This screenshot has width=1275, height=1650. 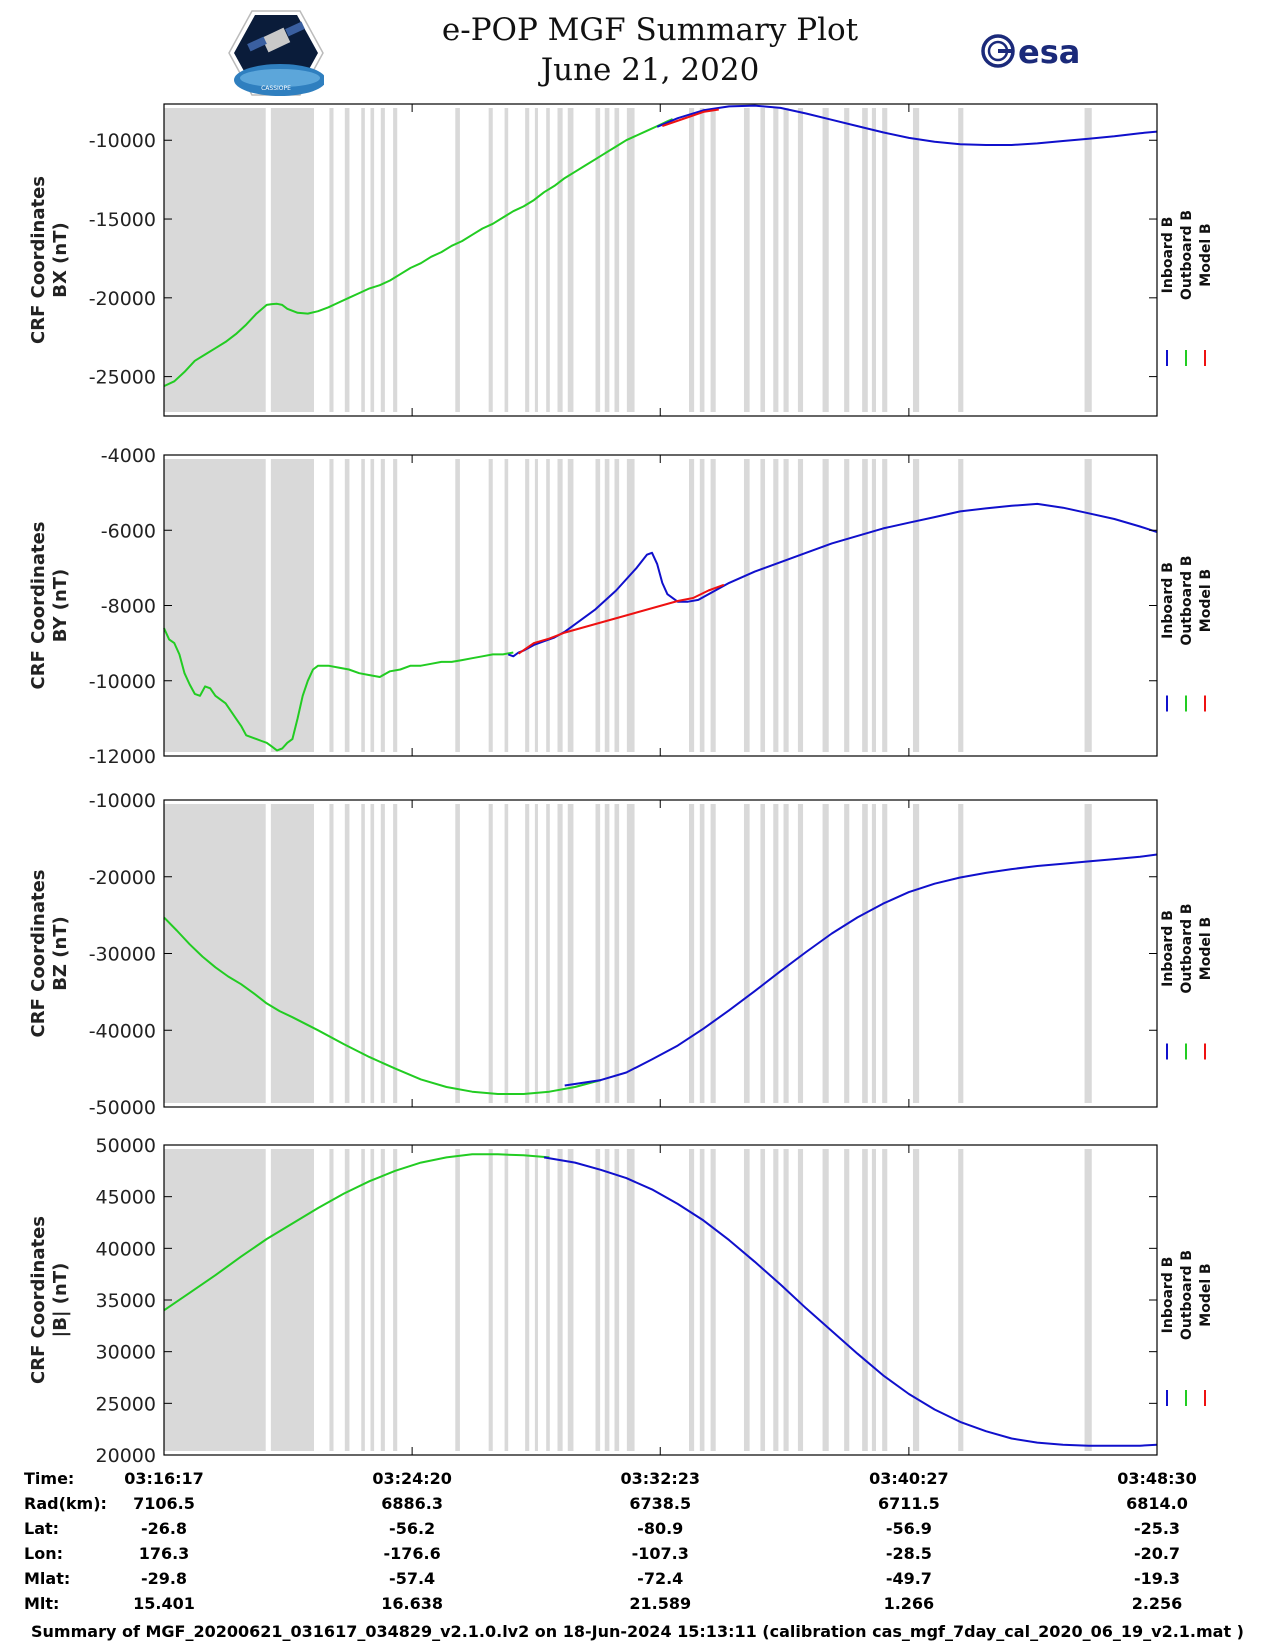 I want to click on svg-text: esa, so click(x=1049, y=52).